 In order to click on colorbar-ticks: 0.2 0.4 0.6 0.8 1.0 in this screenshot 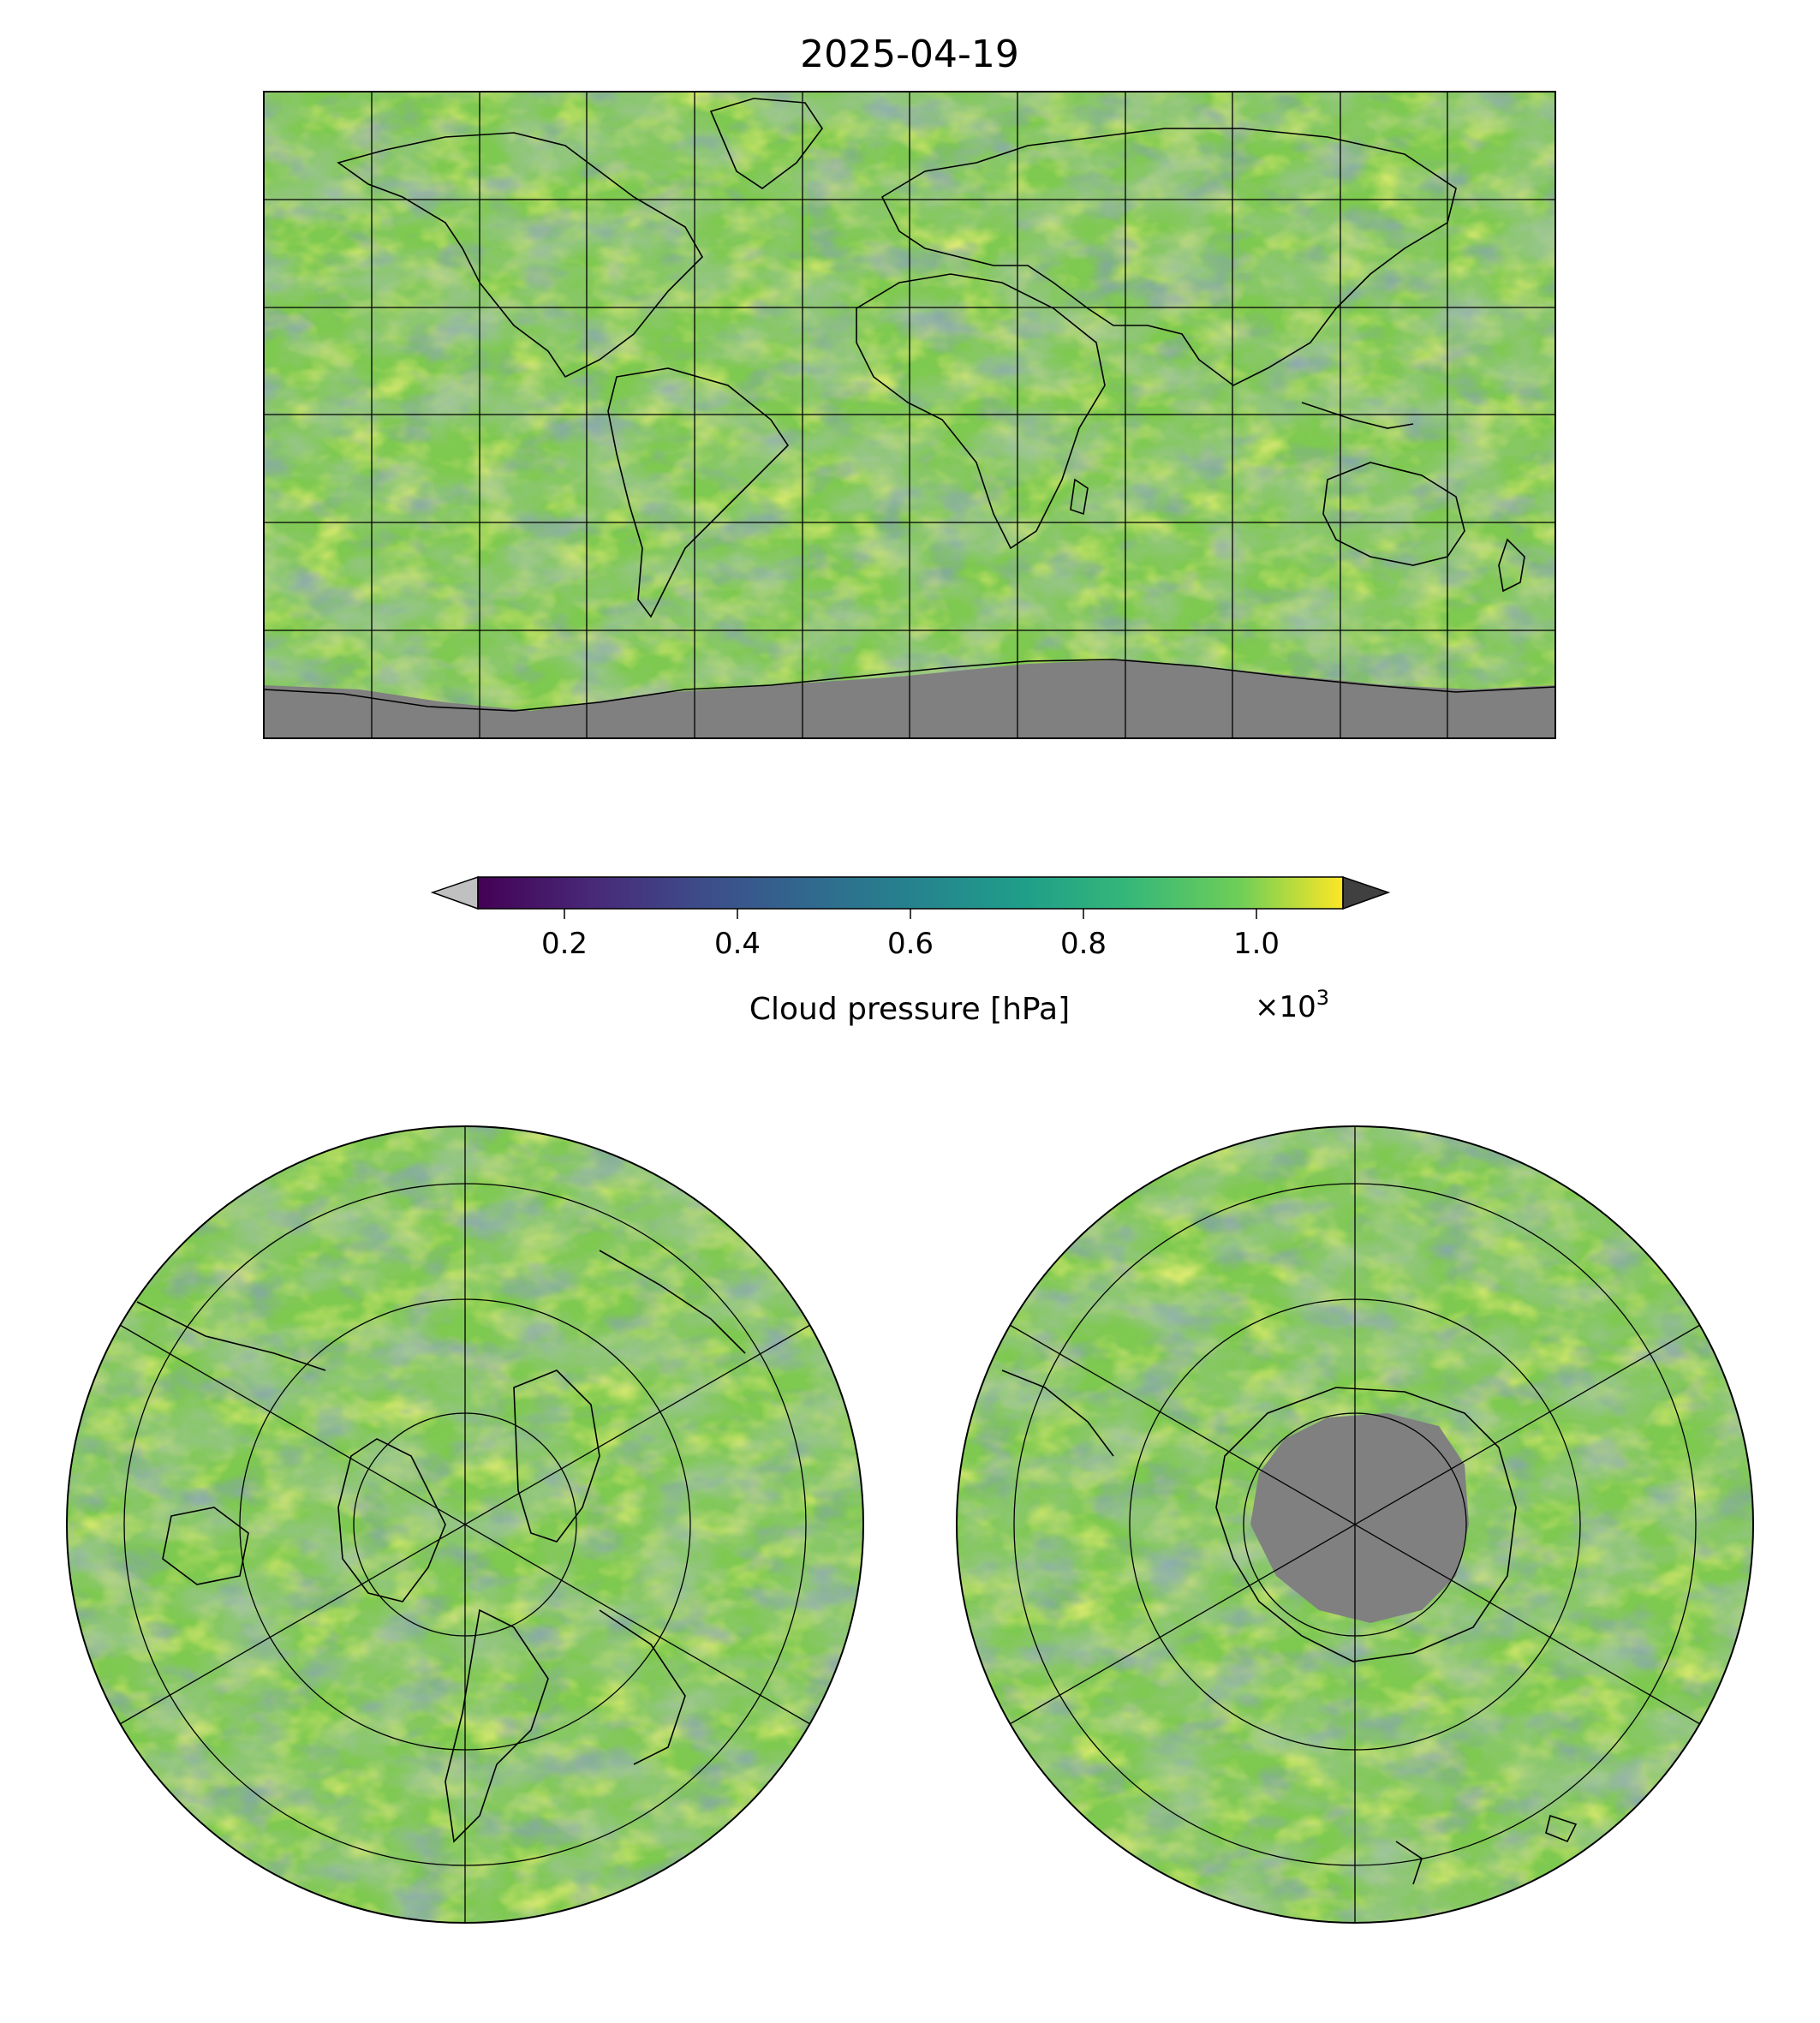, I will do `click(911, 935)`.